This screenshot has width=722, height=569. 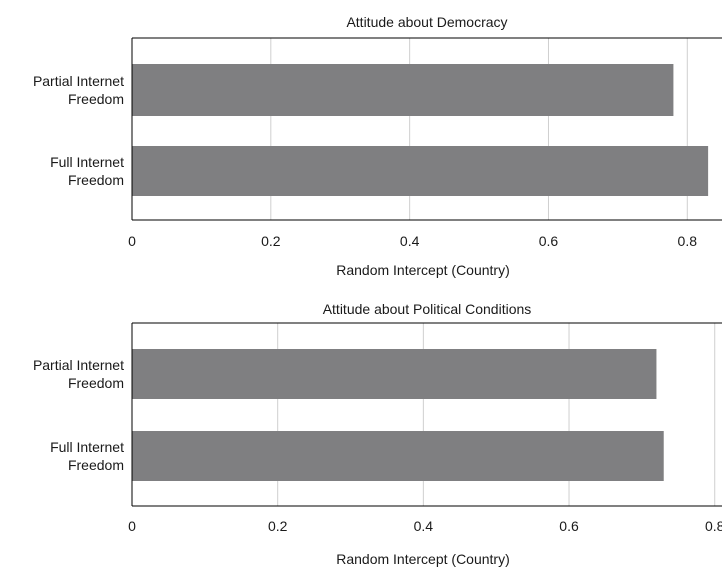 What do you see at coordinates (427, 309) in the screenshot?
I see `chart-title: Attitude about Political Conditions` at bounding box center [427, 309].